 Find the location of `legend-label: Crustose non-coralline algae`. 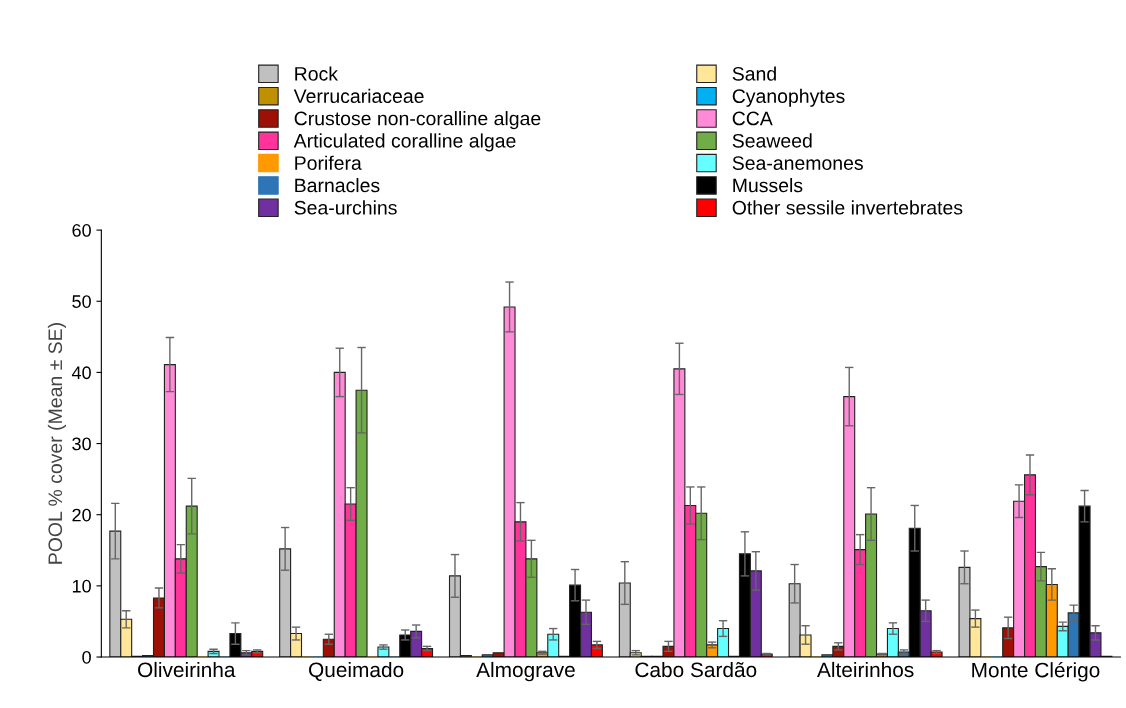

legend-label: Crustose non-coralline algae is located at coordinates (417, 120).